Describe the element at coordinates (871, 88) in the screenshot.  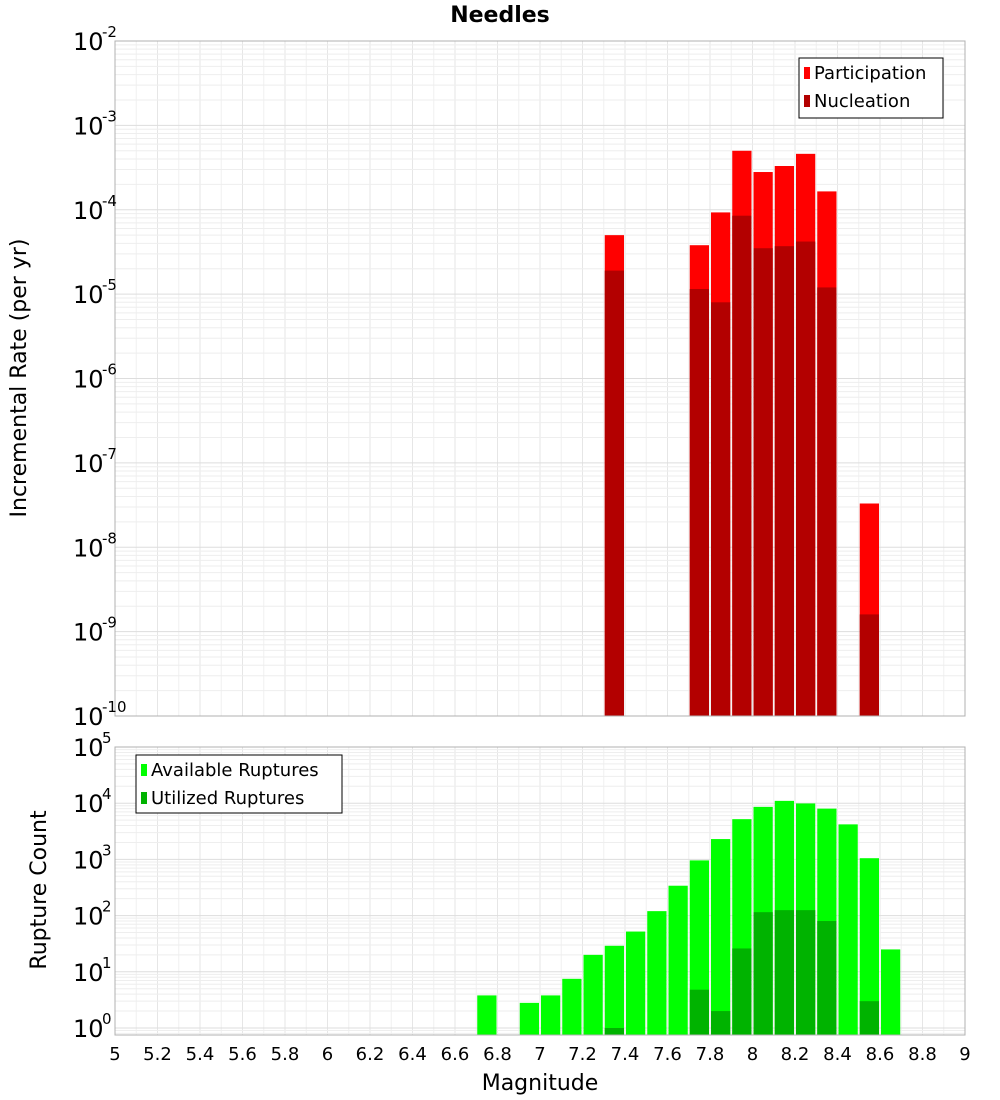
I see `rate-legend: Participation Nucleation` at that location.